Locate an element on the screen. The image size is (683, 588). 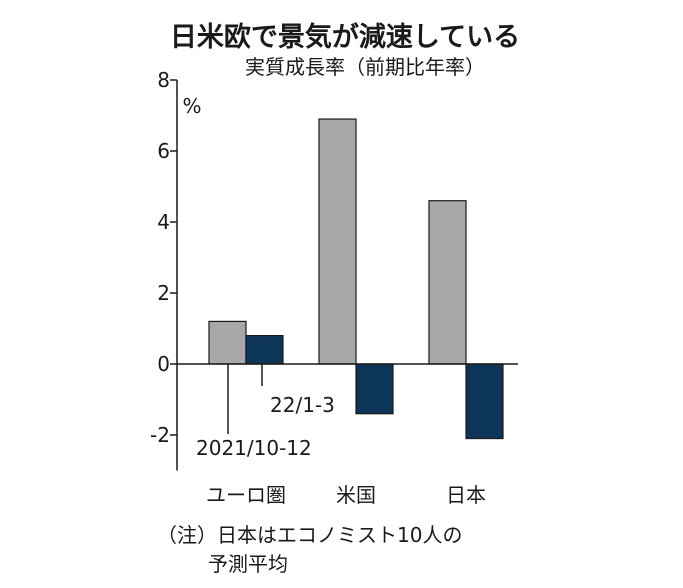
category-label-1: 米国 is located at coordinates (356, 495).